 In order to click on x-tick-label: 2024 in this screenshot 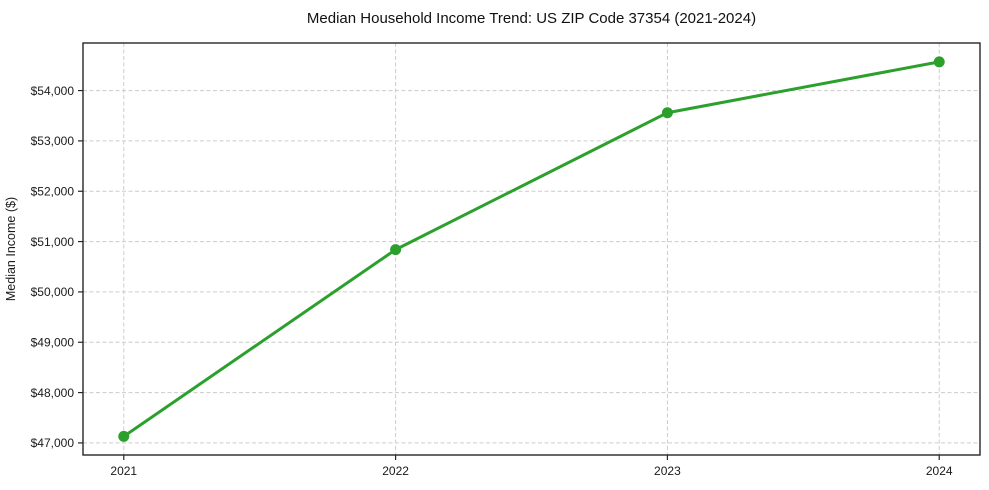, I will do `click(939, 471)`.